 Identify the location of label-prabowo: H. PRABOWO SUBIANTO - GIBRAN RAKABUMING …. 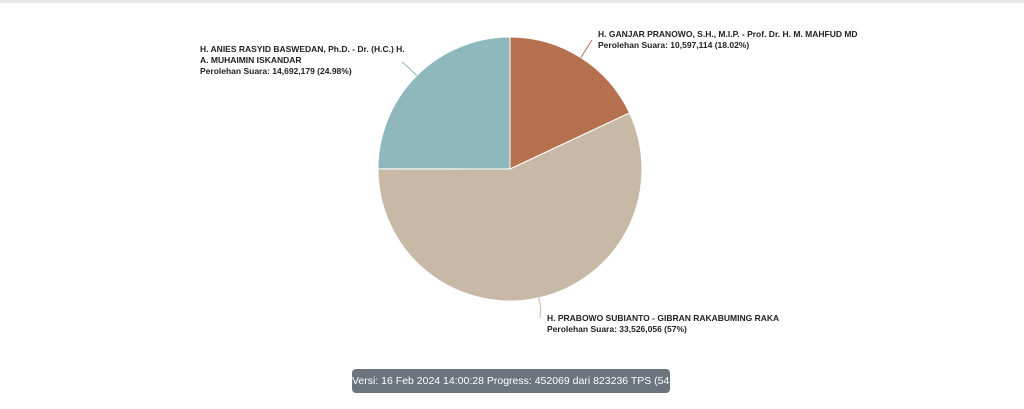
(667, 324).